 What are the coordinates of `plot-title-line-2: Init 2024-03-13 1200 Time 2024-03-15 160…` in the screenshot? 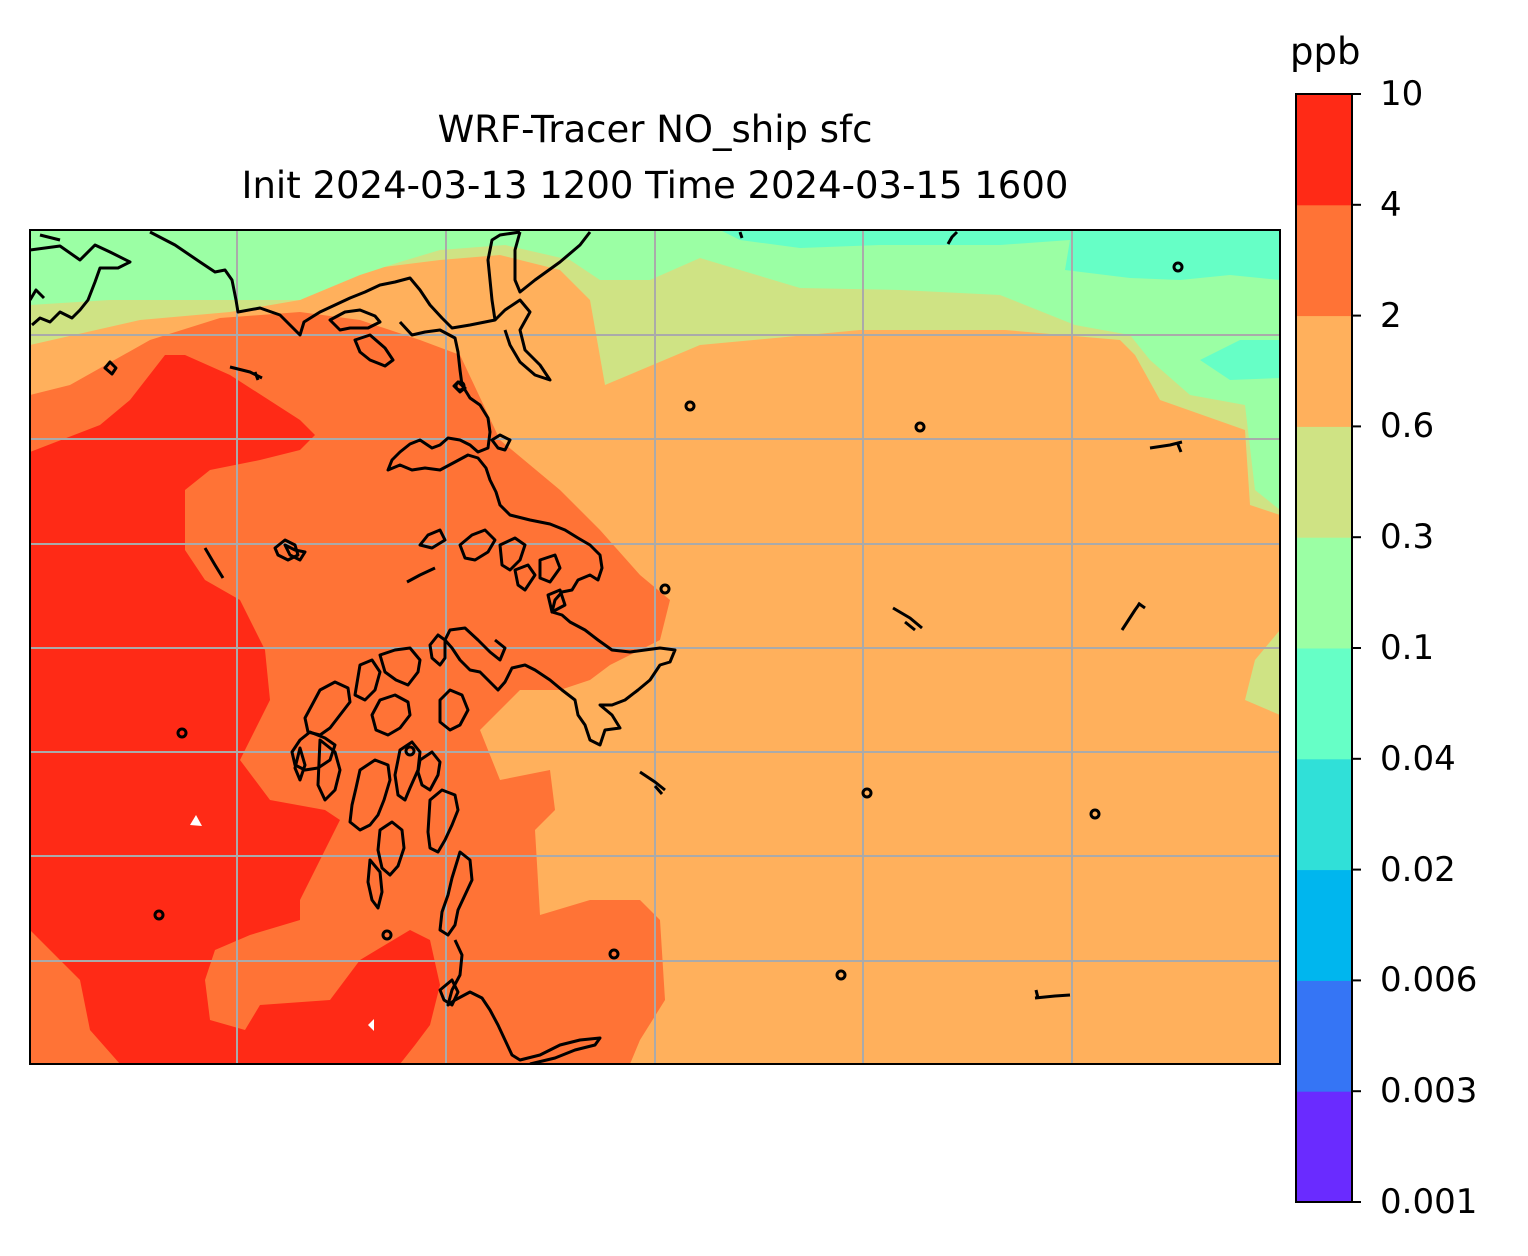 It's located at (655, 185).